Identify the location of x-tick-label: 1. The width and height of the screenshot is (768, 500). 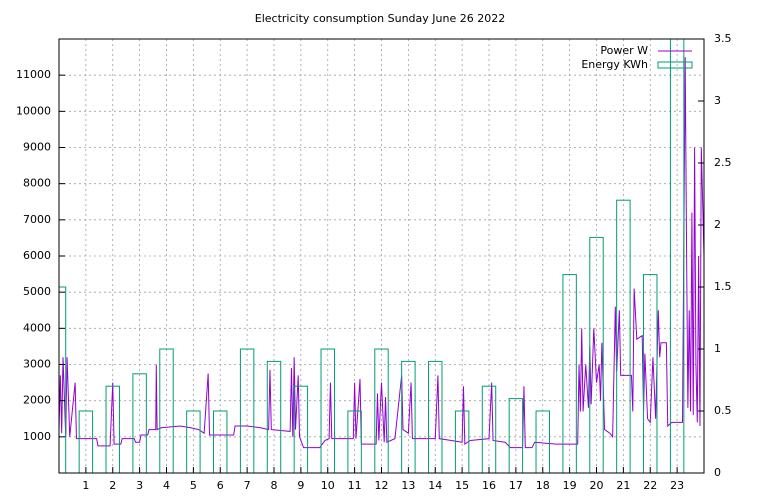
(85, 485).